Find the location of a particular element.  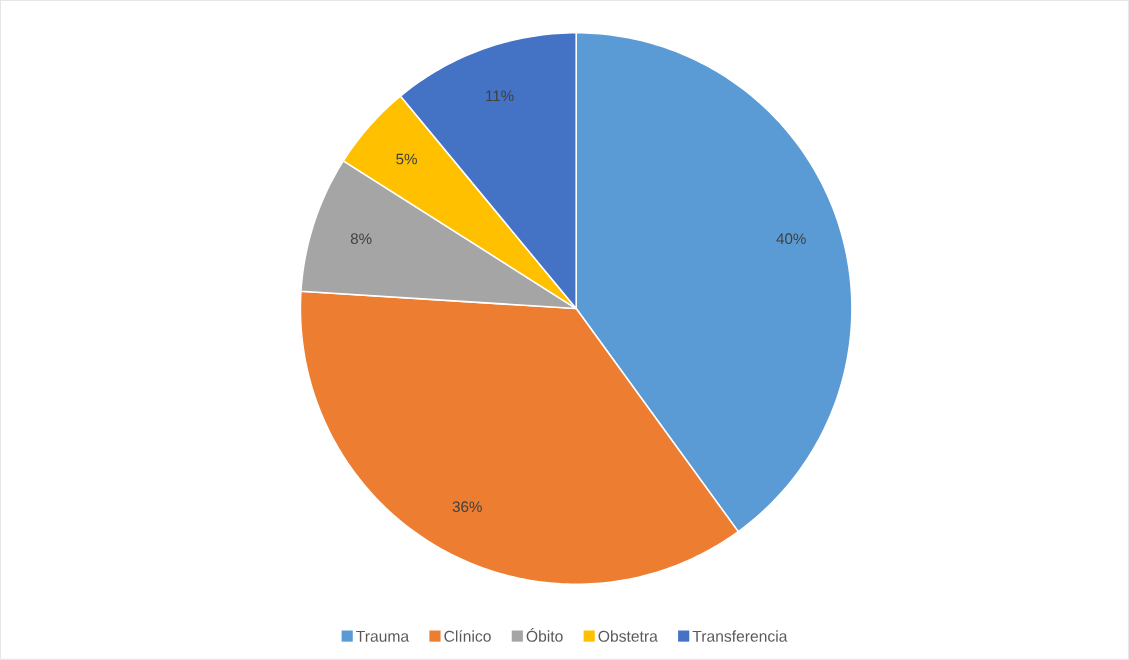

data-label: 8% is located at coordinates (361, 239).